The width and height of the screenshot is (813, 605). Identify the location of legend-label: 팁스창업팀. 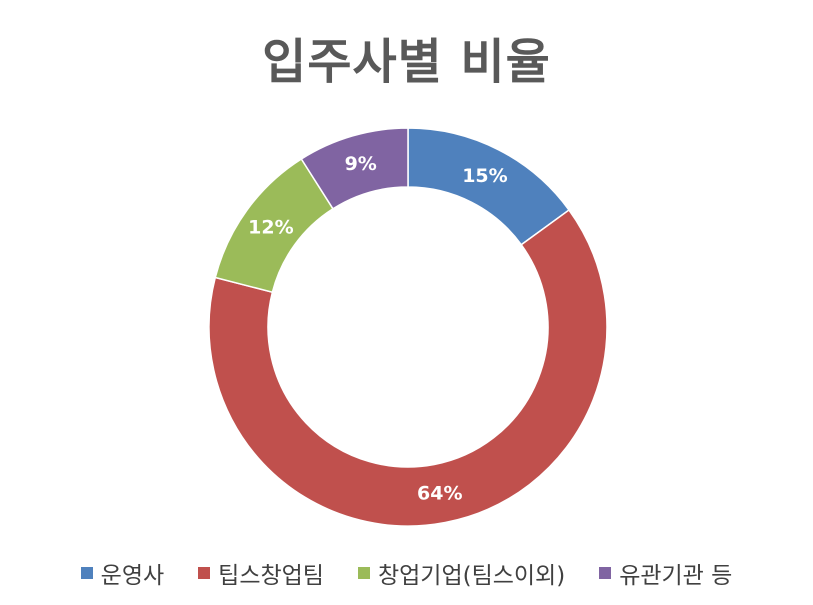
(271, 576).